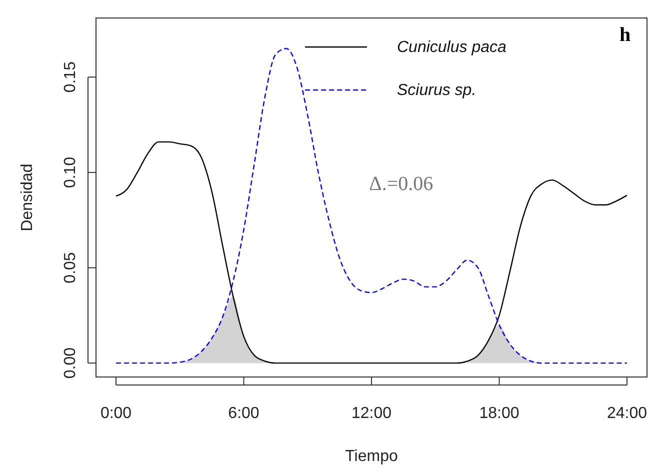 The height and width of the screenshot is (475, 661). Describe the element at coordinates (371, 456) in the screenshot. I see `x-axis-title: Tiempo` at that location.